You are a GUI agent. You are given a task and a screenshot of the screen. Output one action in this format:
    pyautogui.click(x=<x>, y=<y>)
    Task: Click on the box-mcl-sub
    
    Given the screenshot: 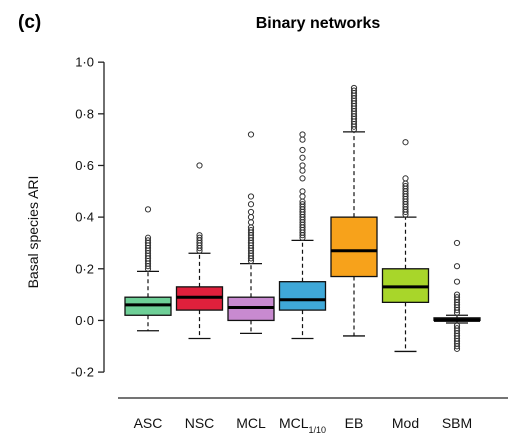 What is the action you would take?
    pyautogui.click(x=302, y=296)
    